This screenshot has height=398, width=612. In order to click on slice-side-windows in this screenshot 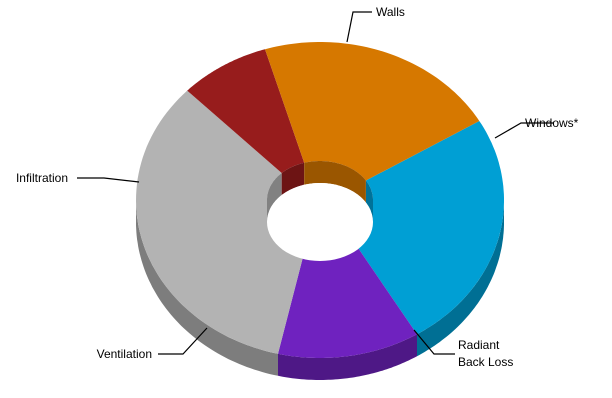, I will do `click(347, 357)`.